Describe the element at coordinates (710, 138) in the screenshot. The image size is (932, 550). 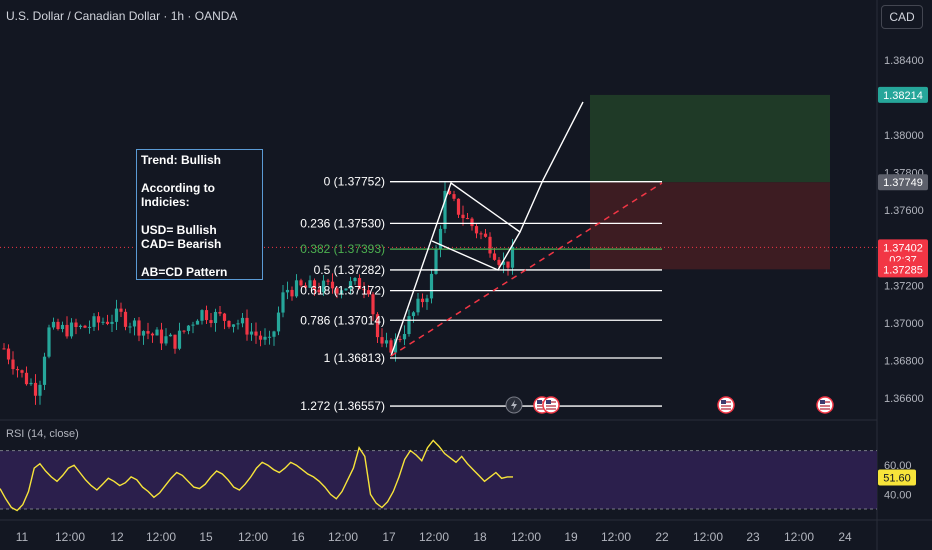
I see `target-zone` at that location.